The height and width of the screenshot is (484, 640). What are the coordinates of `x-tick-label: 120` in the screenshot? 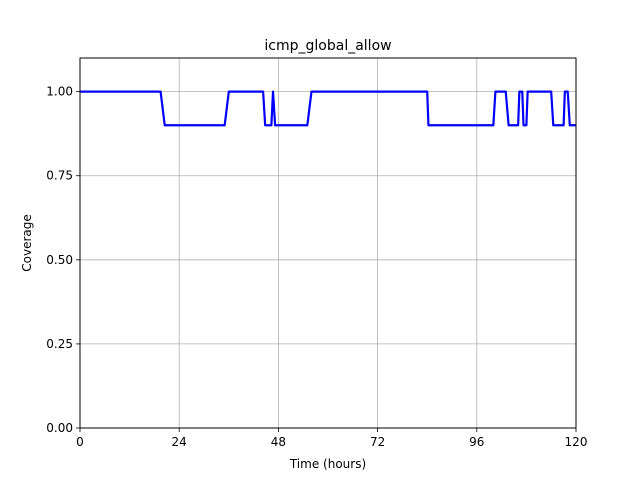 It's located at (576, 442).